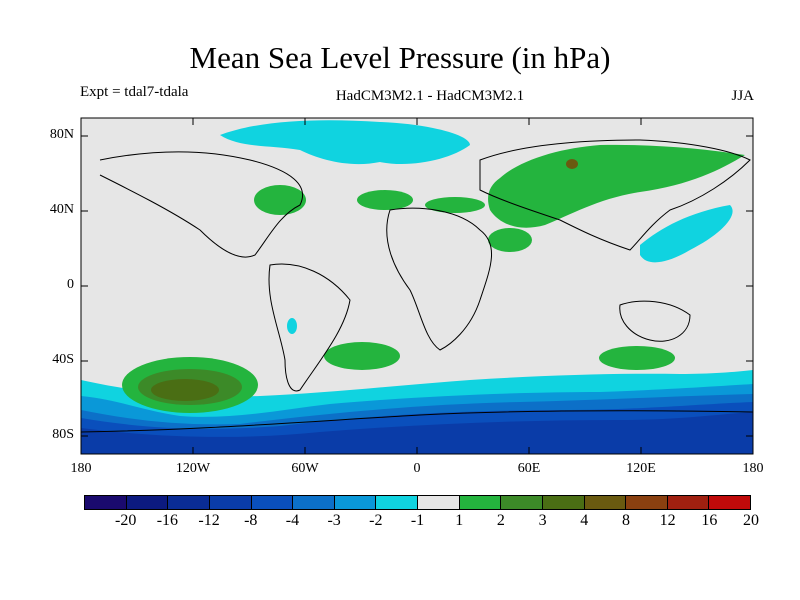 The height and width of the screenshot is (600, 800). What do you see at coordinates (209, 520) in the screenshot?
I see `colorbar-label: -12` at bounding box center [209, 520].